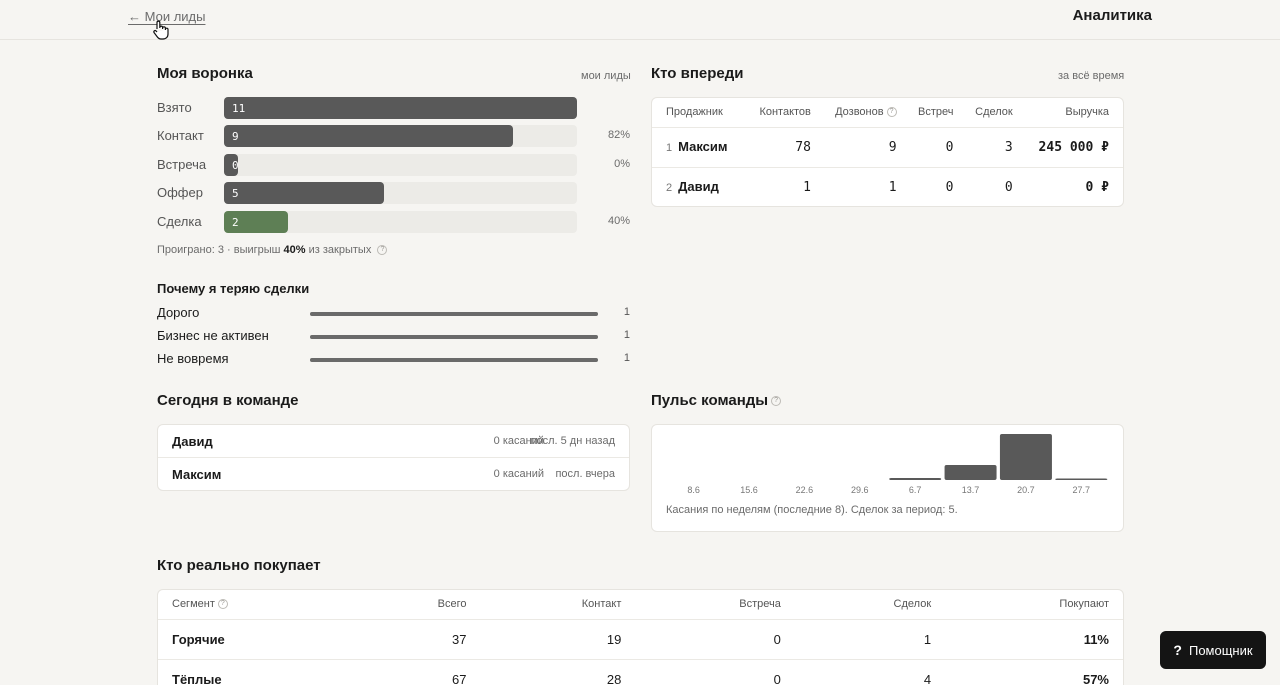 This screenshot has width=1280, height=685. I want to click on column-header: Встреча, so click(715, 605).